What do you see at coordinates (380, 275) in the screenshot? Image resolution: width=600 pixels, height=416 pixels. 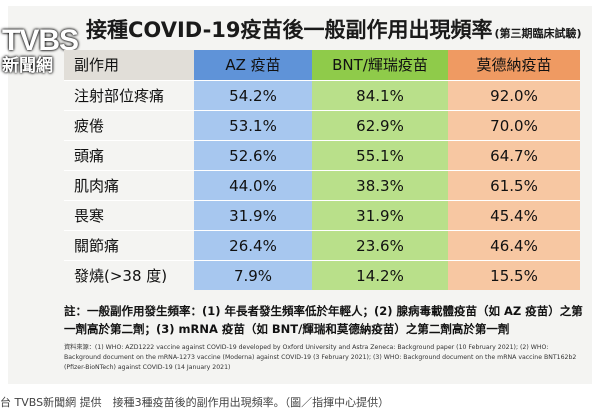 I see `bnt-value: 14.2%` at bounding box center [380, 275].